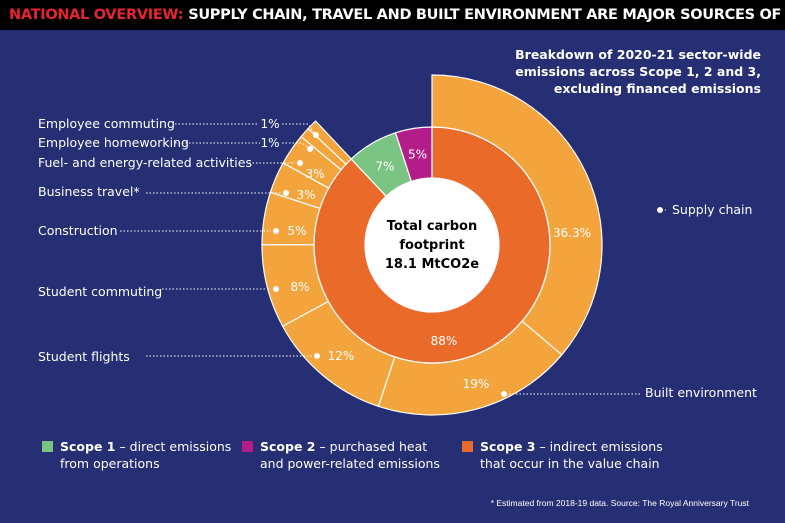  I want to click on inner-pct-scope-1: 7%, so click(384, 166).